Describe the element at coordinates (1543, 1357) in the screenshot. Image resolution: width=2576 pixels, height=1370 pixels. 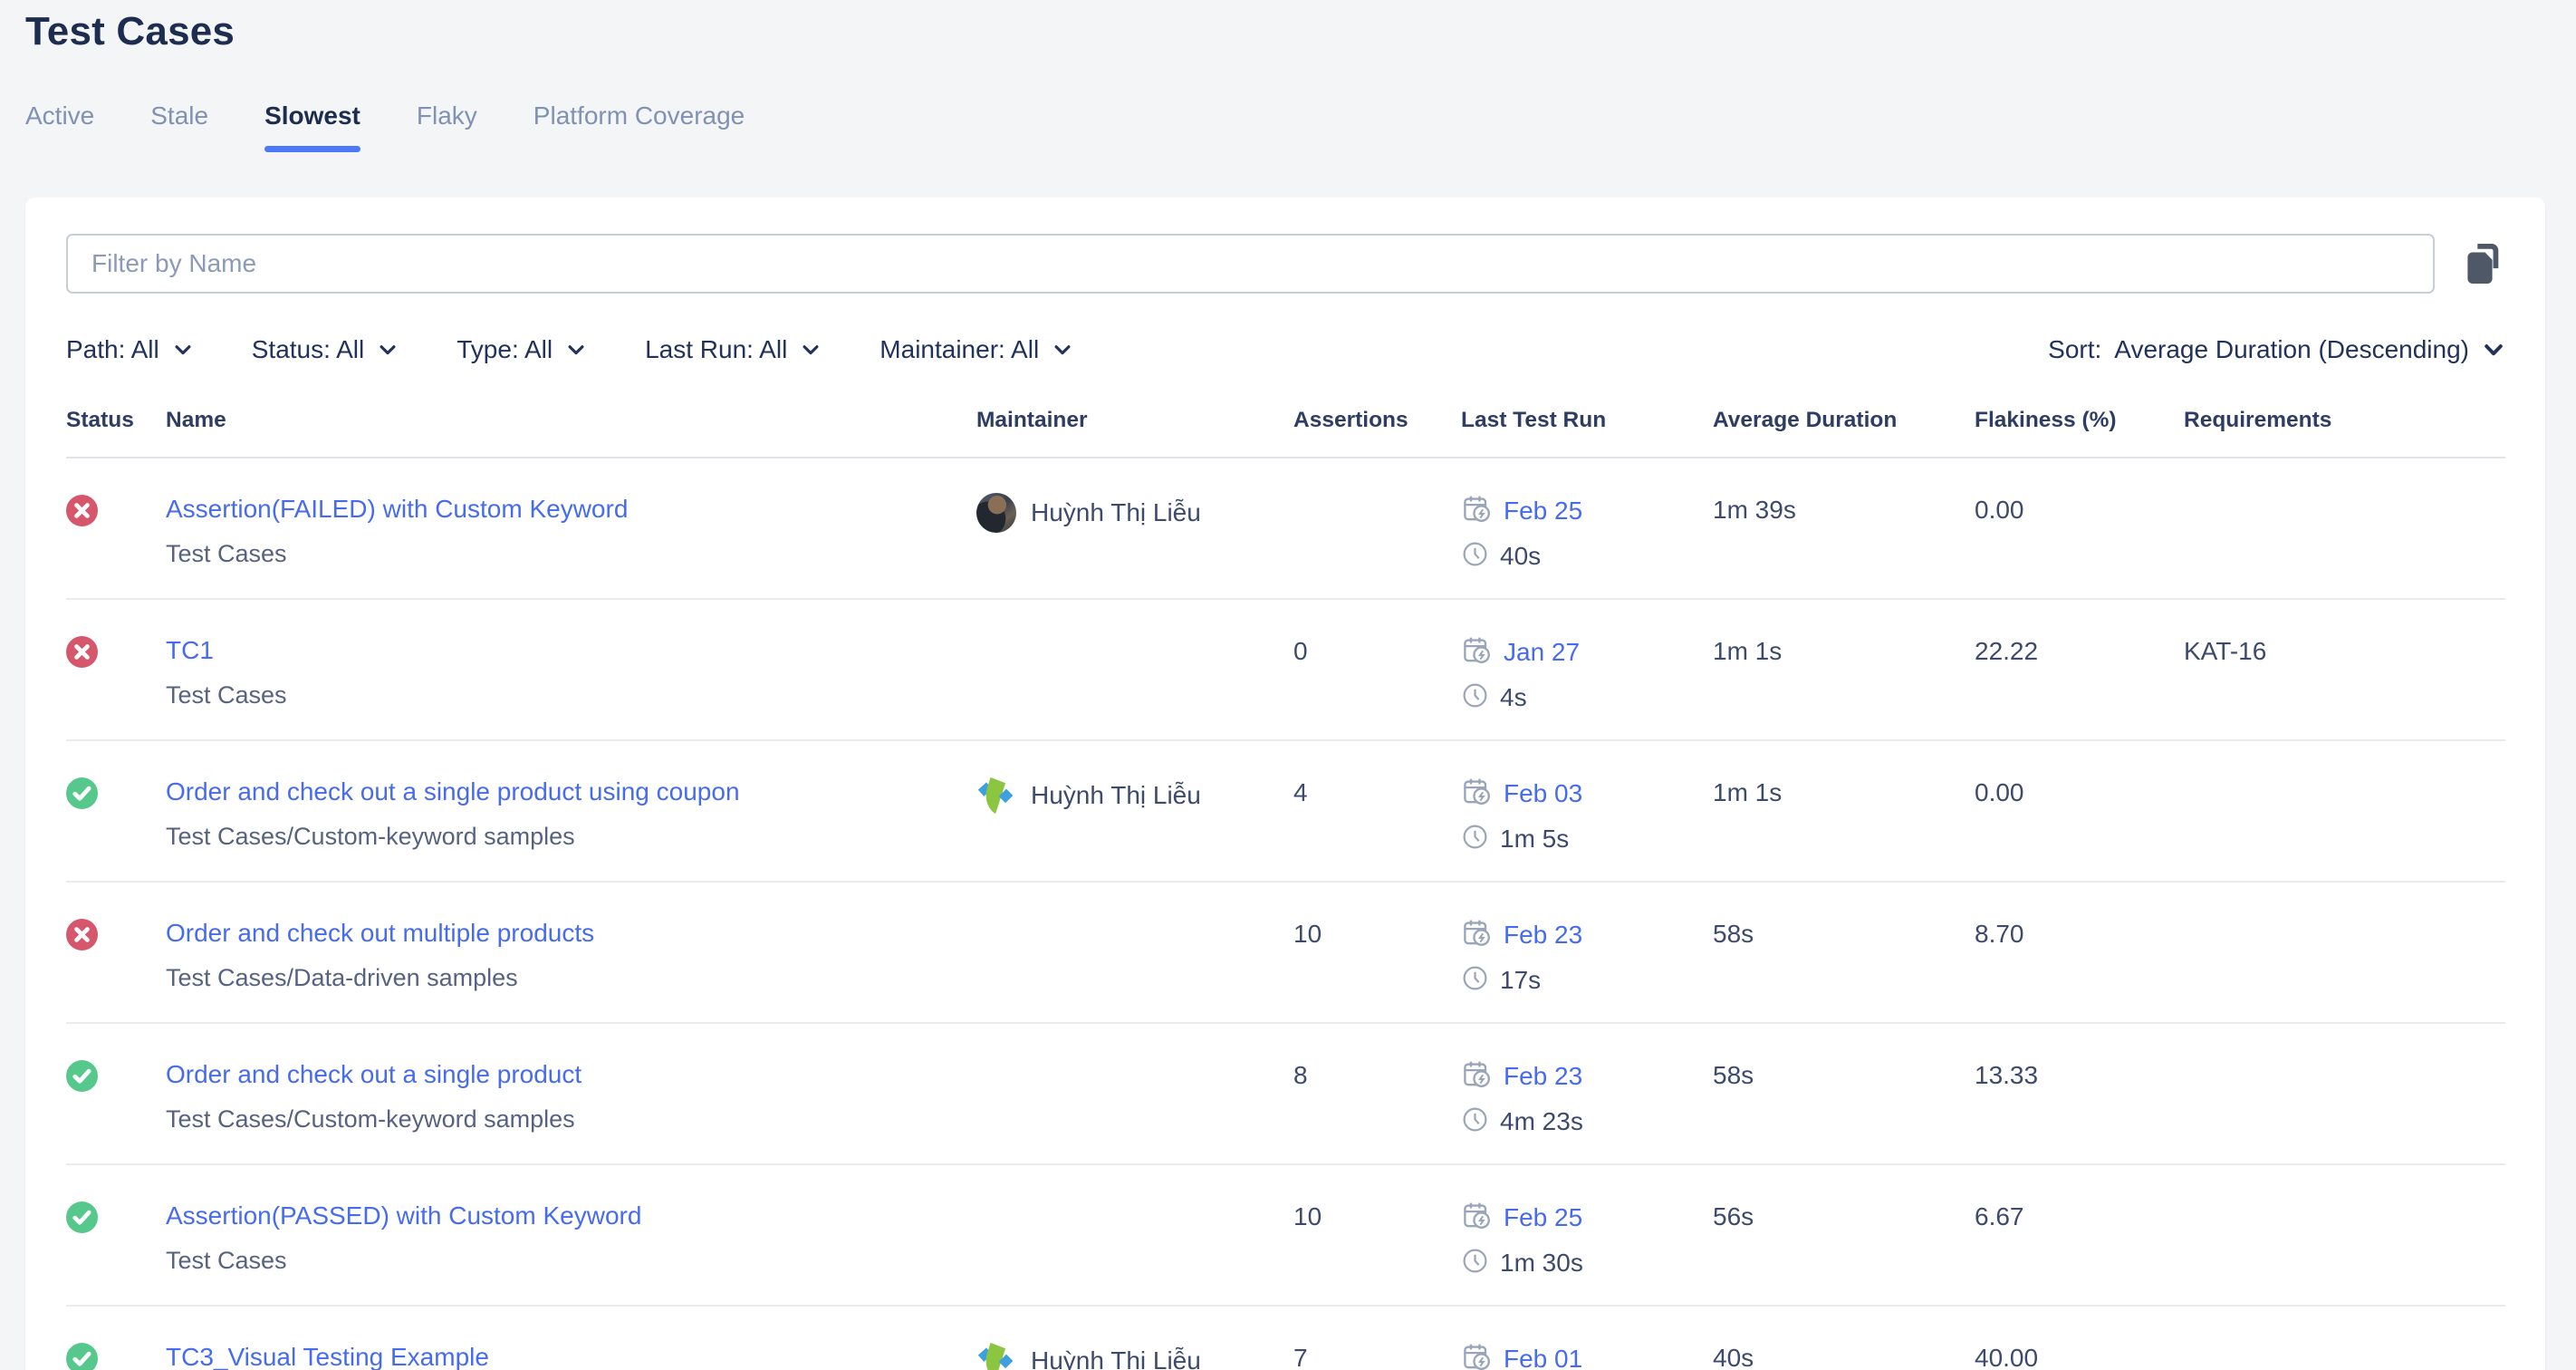
I see `last-run-date: Feb 01` at that location.